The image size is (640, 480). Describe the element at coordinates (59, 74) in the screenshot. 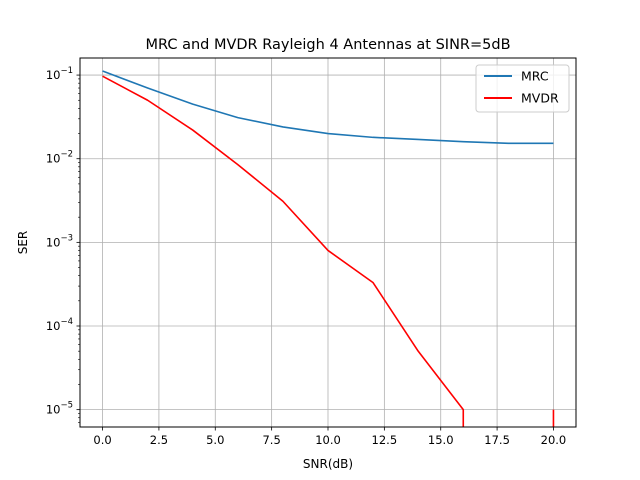

I see `y-tick-label: 10⁻¹` at that location.